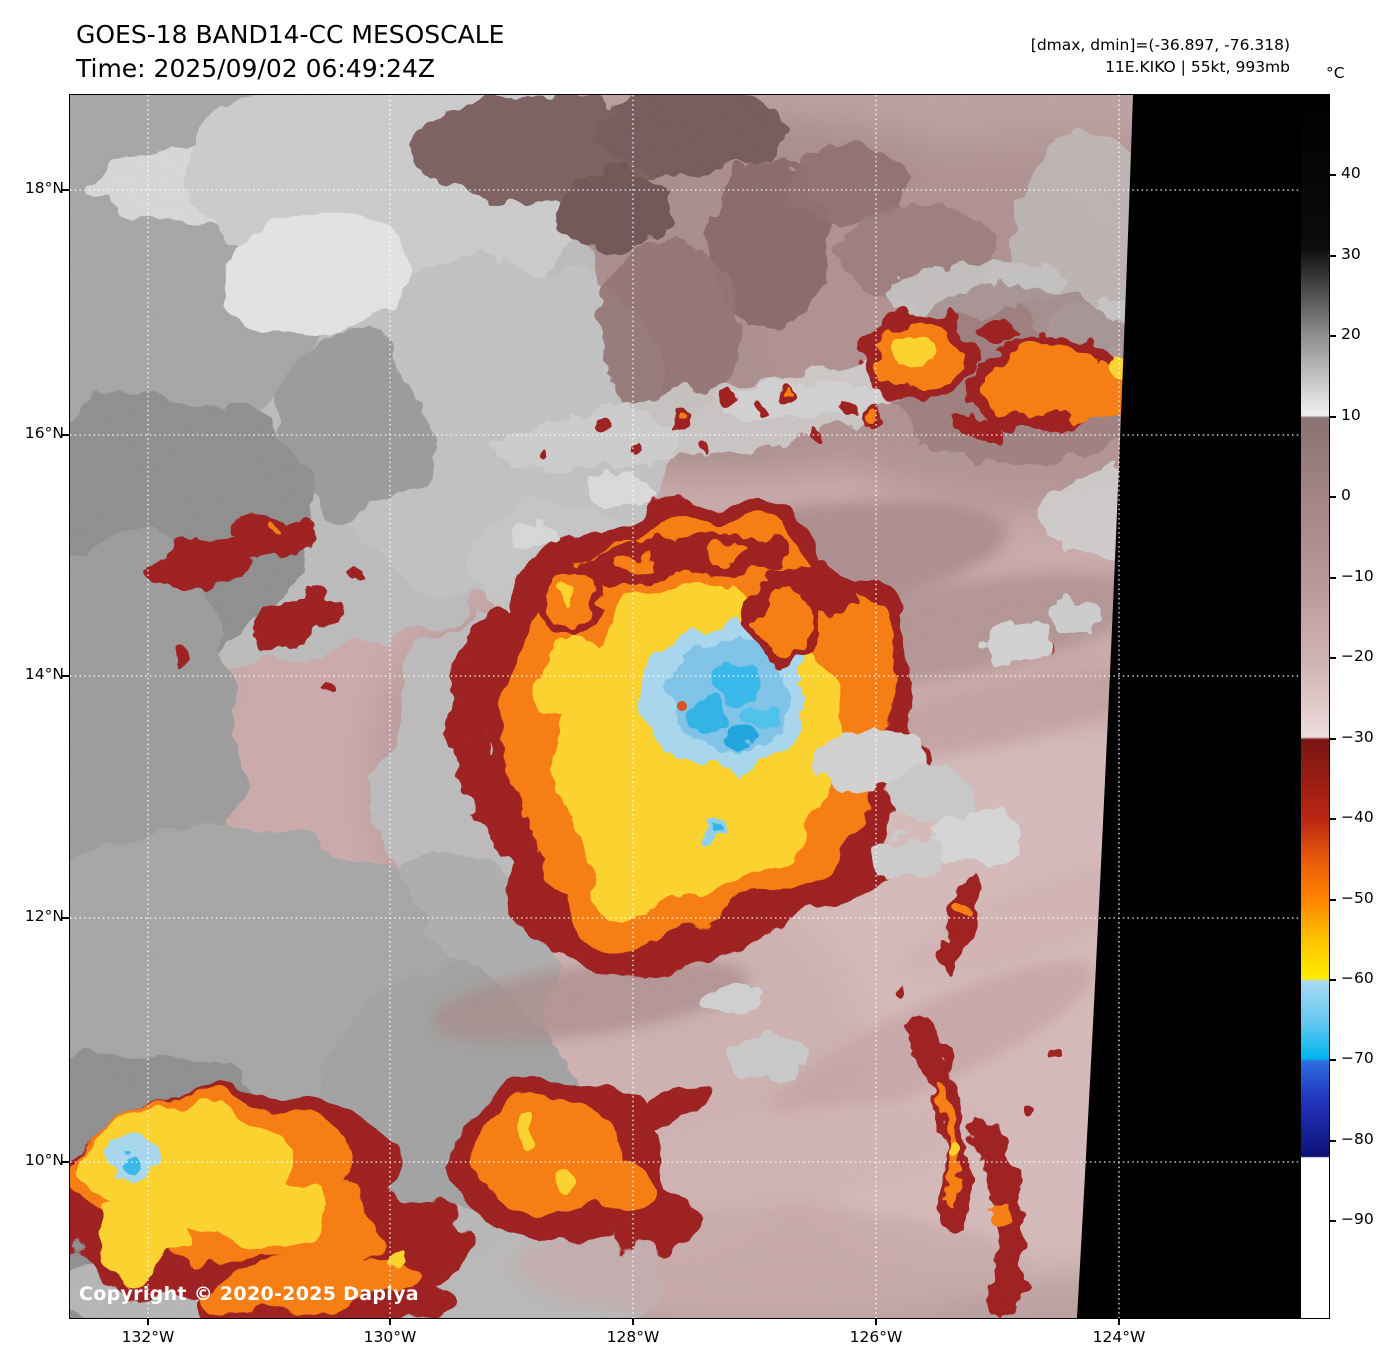 Image resolution: width=1390 pixels, height=1359 pixels. Describe the element at coordinates (1357, 656) in the screenshot. I see `colorbar-tick-label: −20` at that location.